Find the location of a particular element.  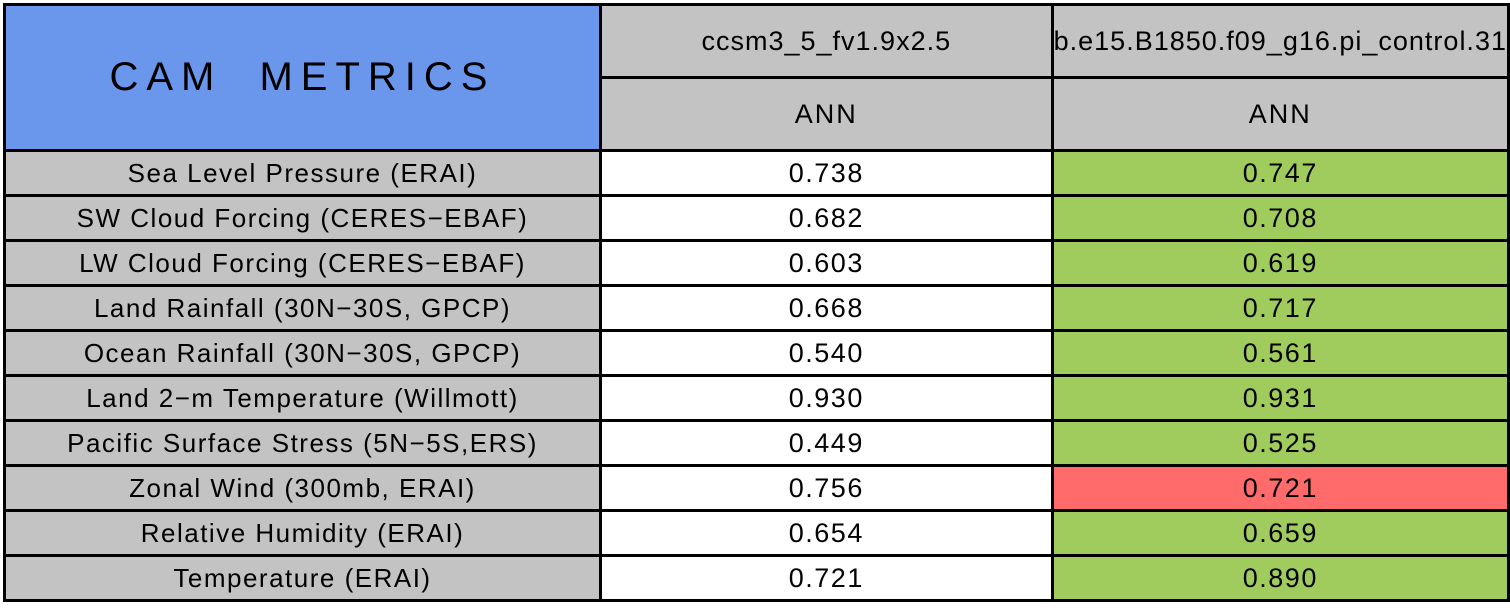

metric-label-cell: Land Rainfall (30N−30S, GPCP) is located at coordinates (302, 308).